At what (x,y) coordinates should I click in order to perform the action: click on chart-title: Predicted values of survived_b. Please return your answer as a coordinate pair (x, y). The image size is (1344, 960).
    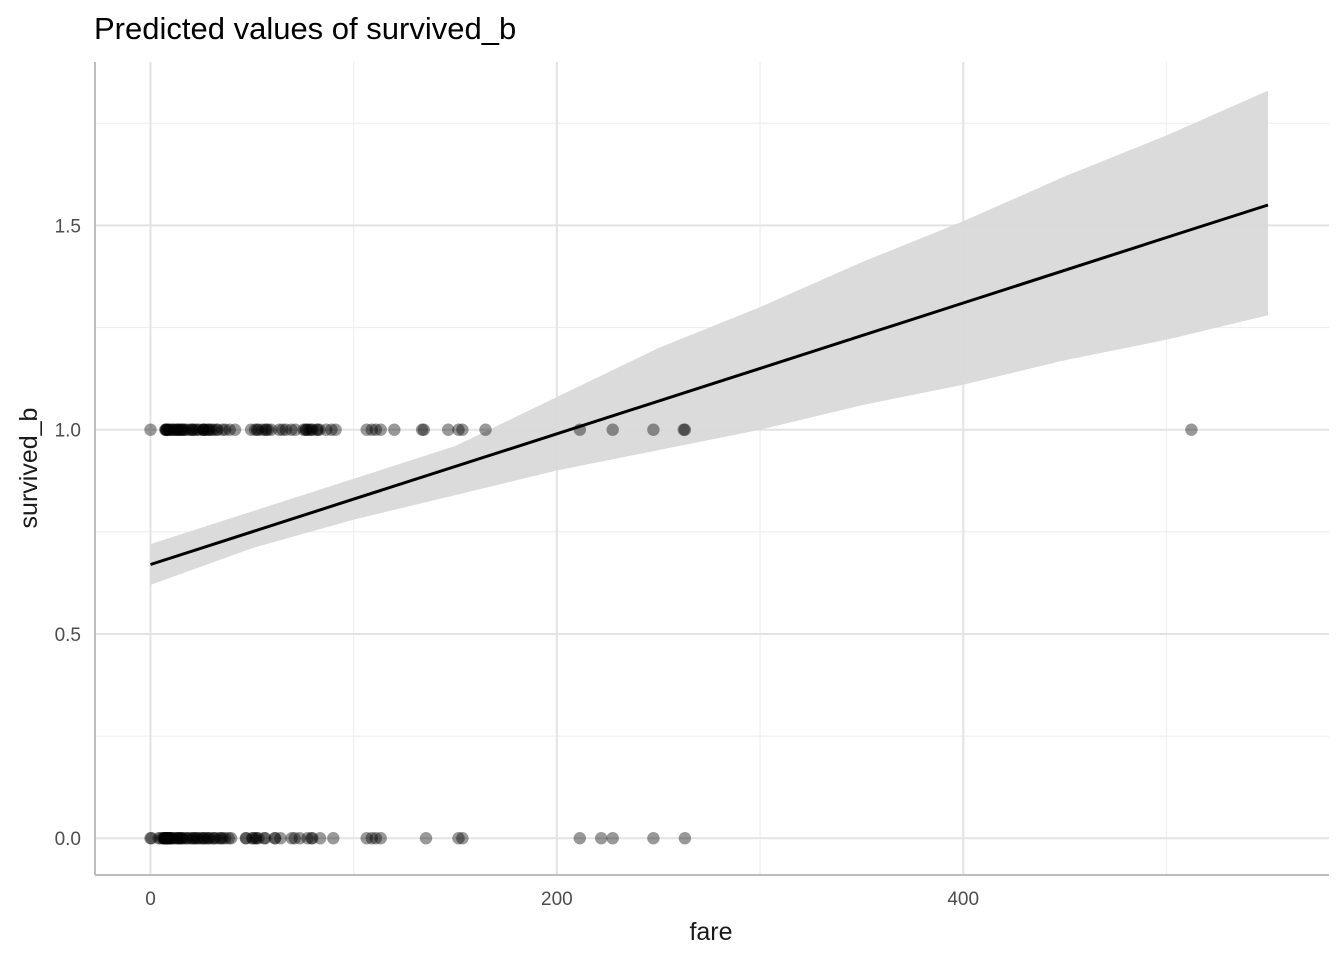
    Looking at the image, I should click on (305, 28).